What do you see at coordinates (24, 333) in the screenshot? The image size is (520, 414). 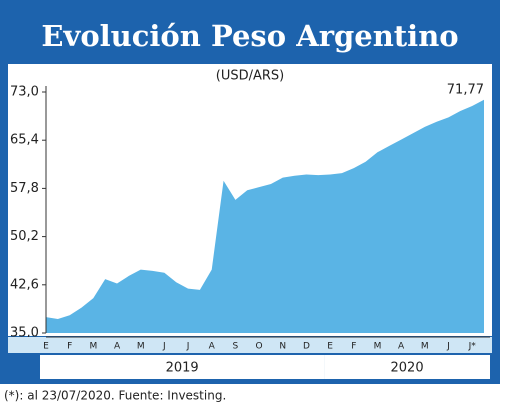 I see `y-tick-label: 35,0` at bounding box center [24, 333].